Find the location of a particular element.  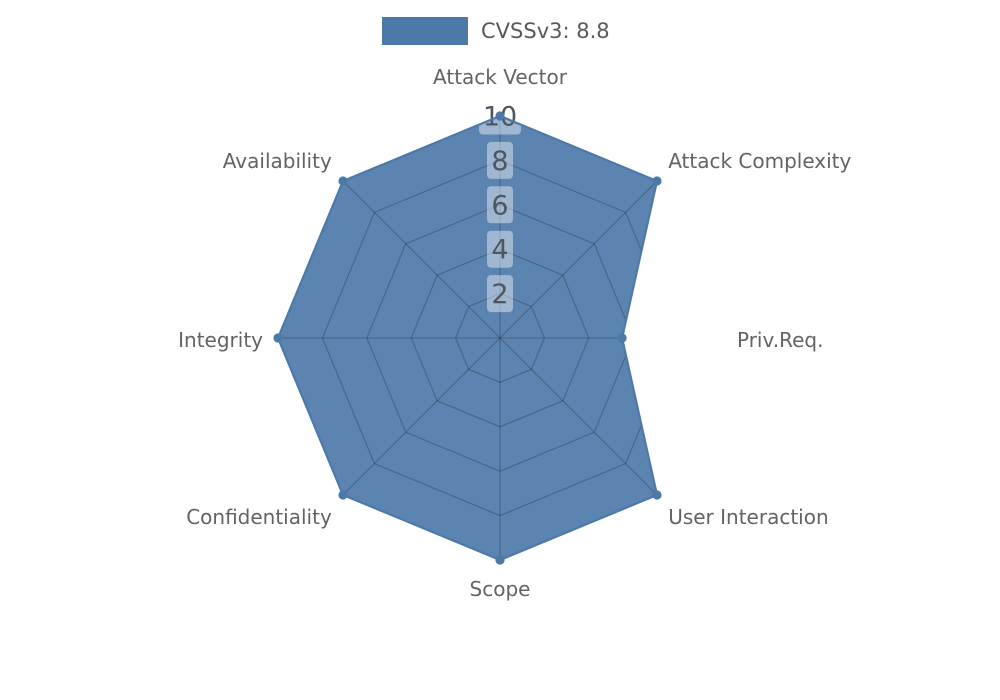

chart-legend: CVSSv3: 8.8 is located at coordinates (496, 31).